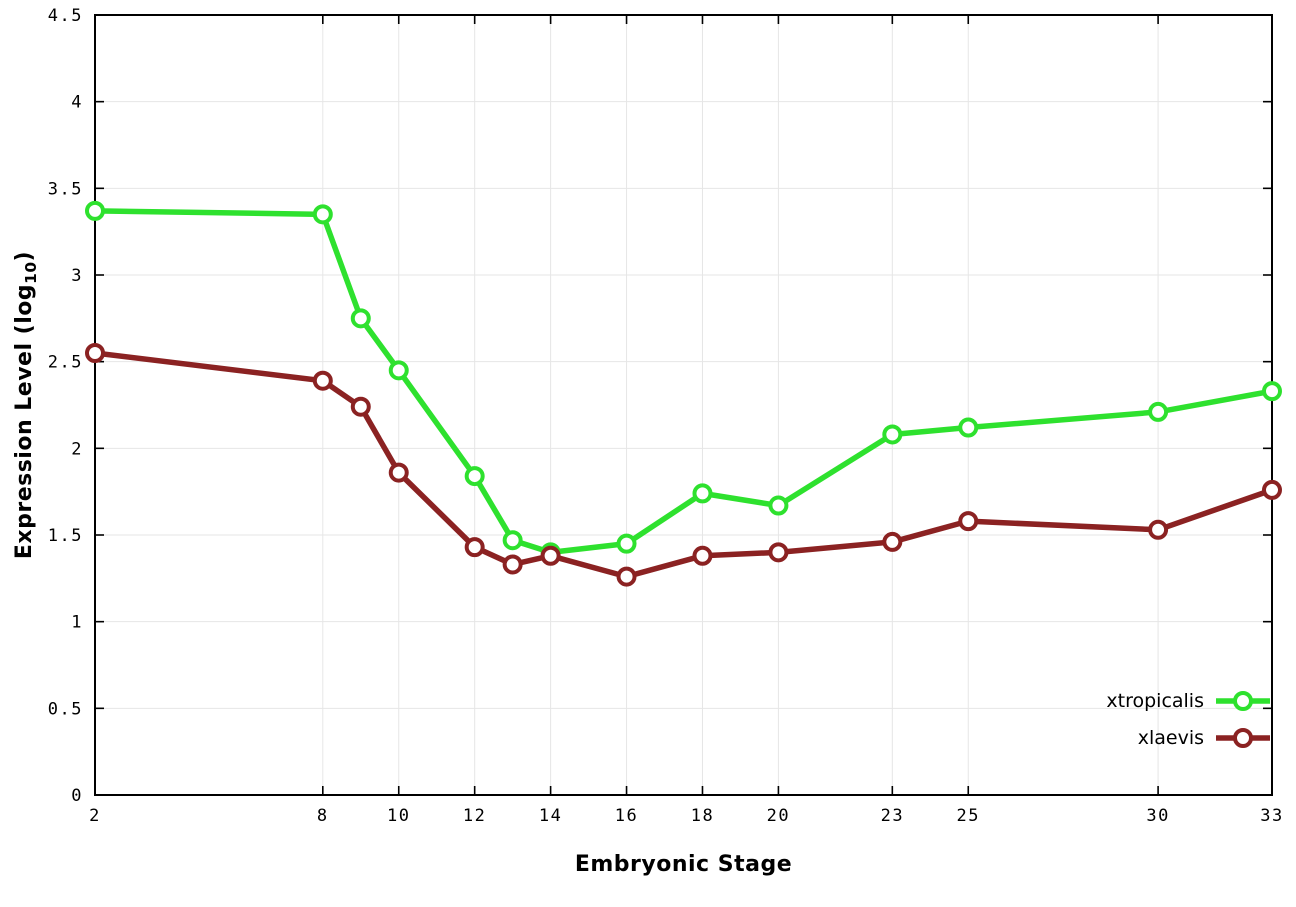  Describe the element at coordinates (323, 816) in the screenshot. I see `x-tick-label: 8` at that location.